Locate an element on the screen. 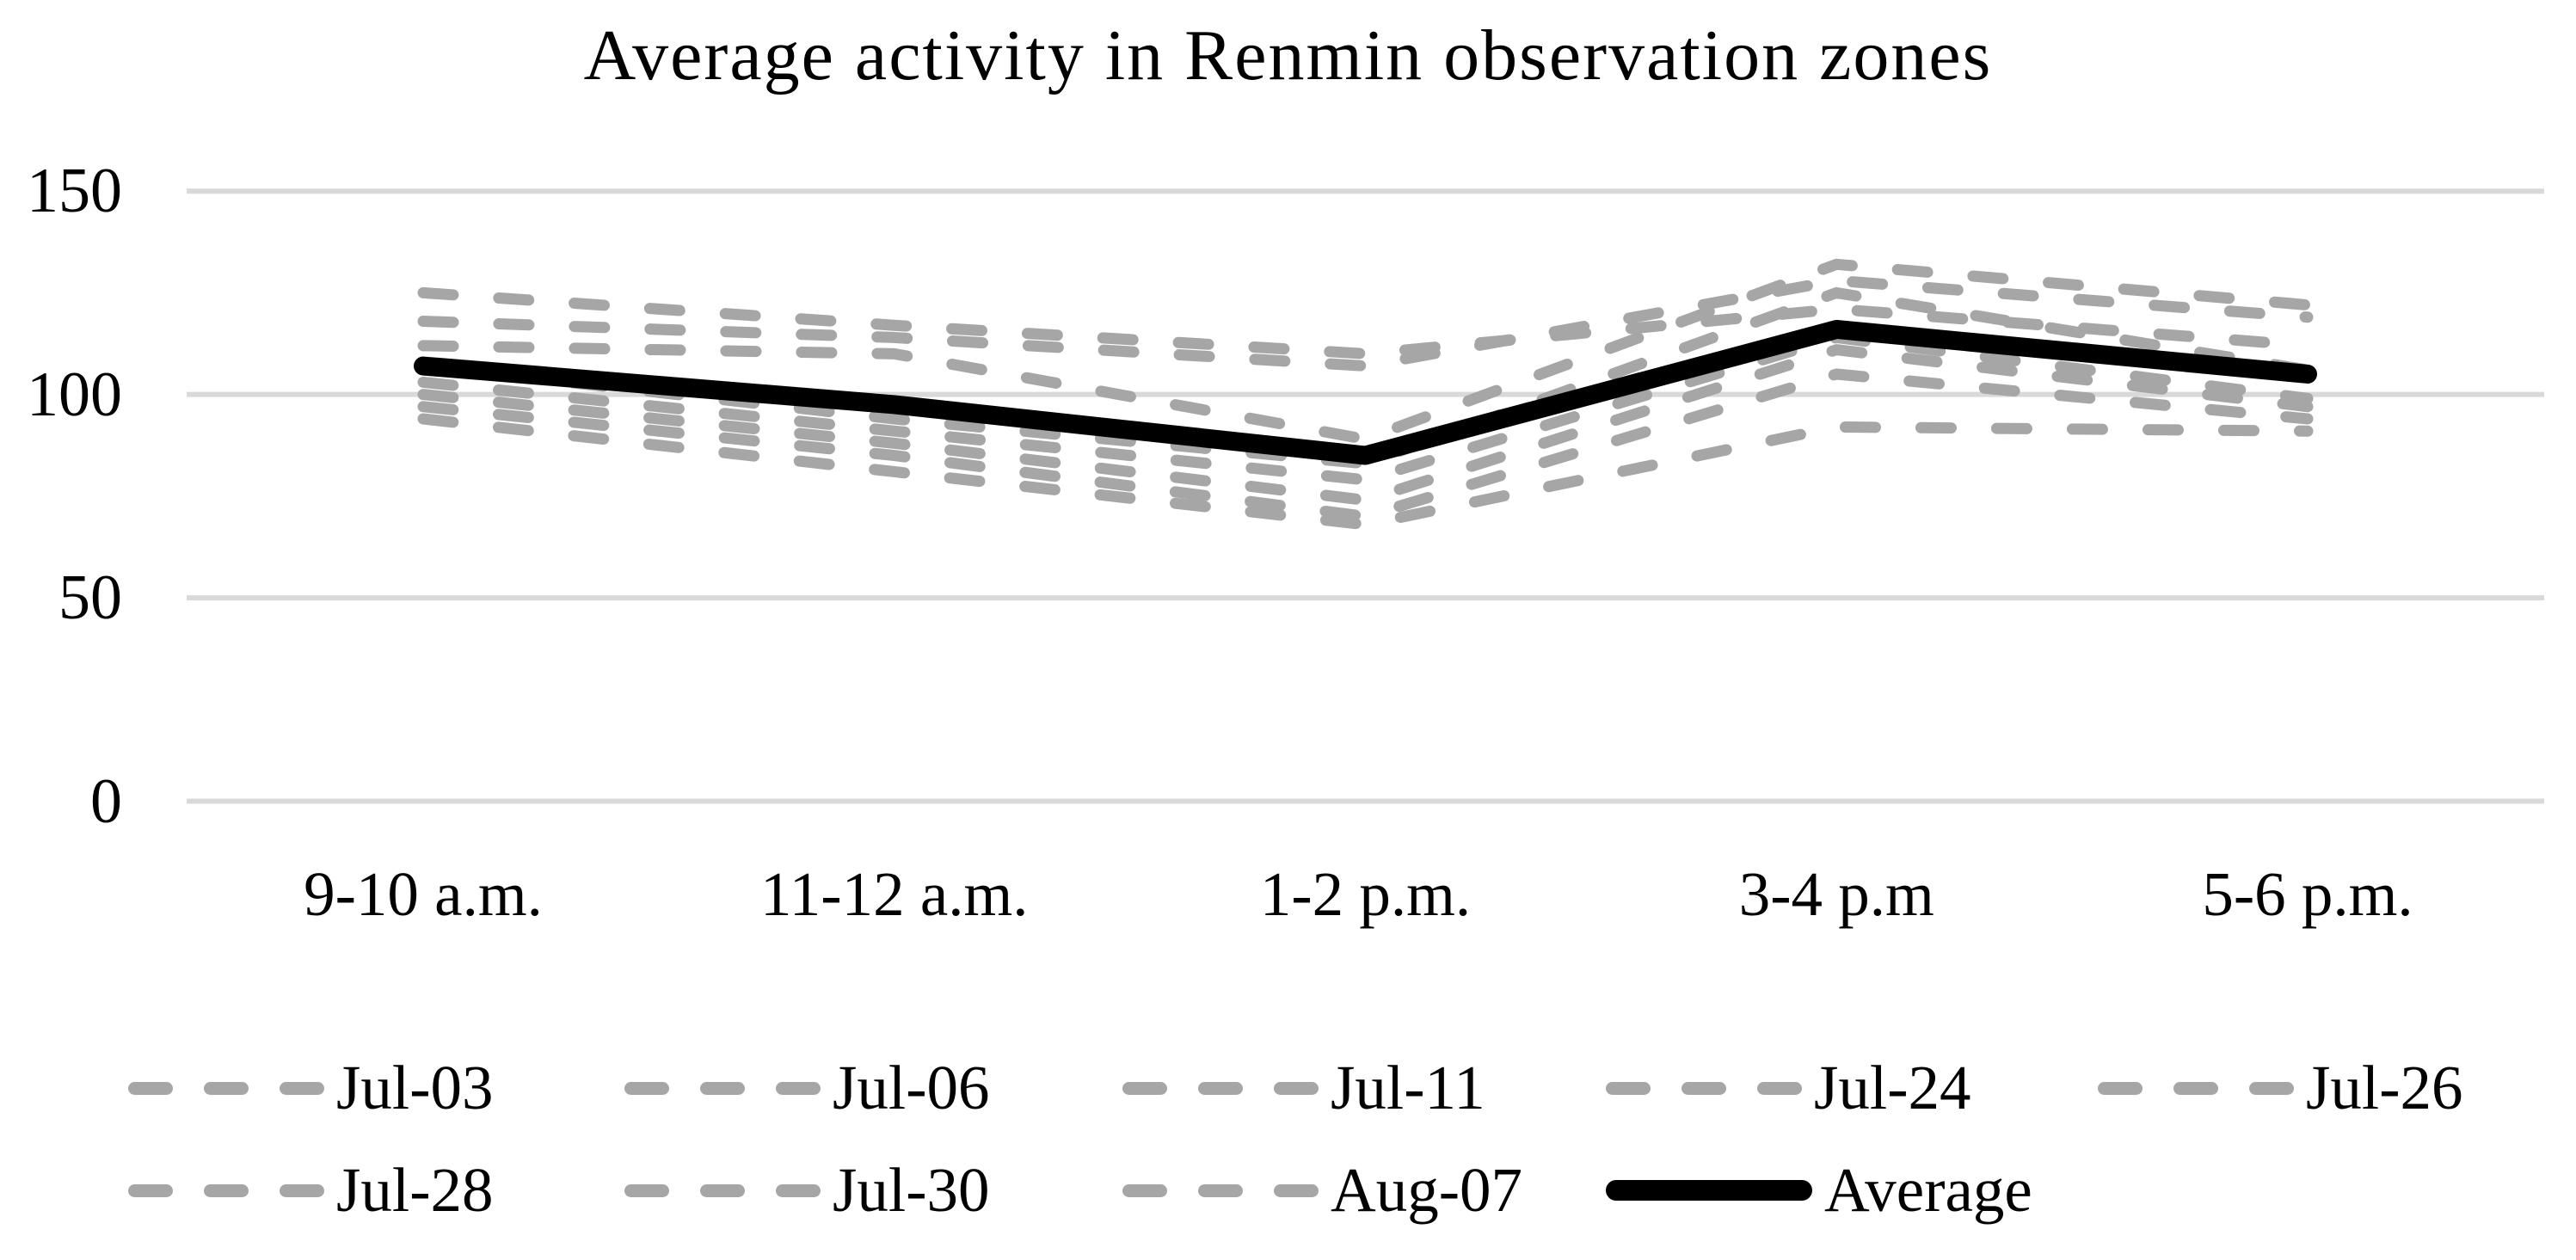  legend-item-Jul-03: Jul-03 is located at coordinates (311, 1088).